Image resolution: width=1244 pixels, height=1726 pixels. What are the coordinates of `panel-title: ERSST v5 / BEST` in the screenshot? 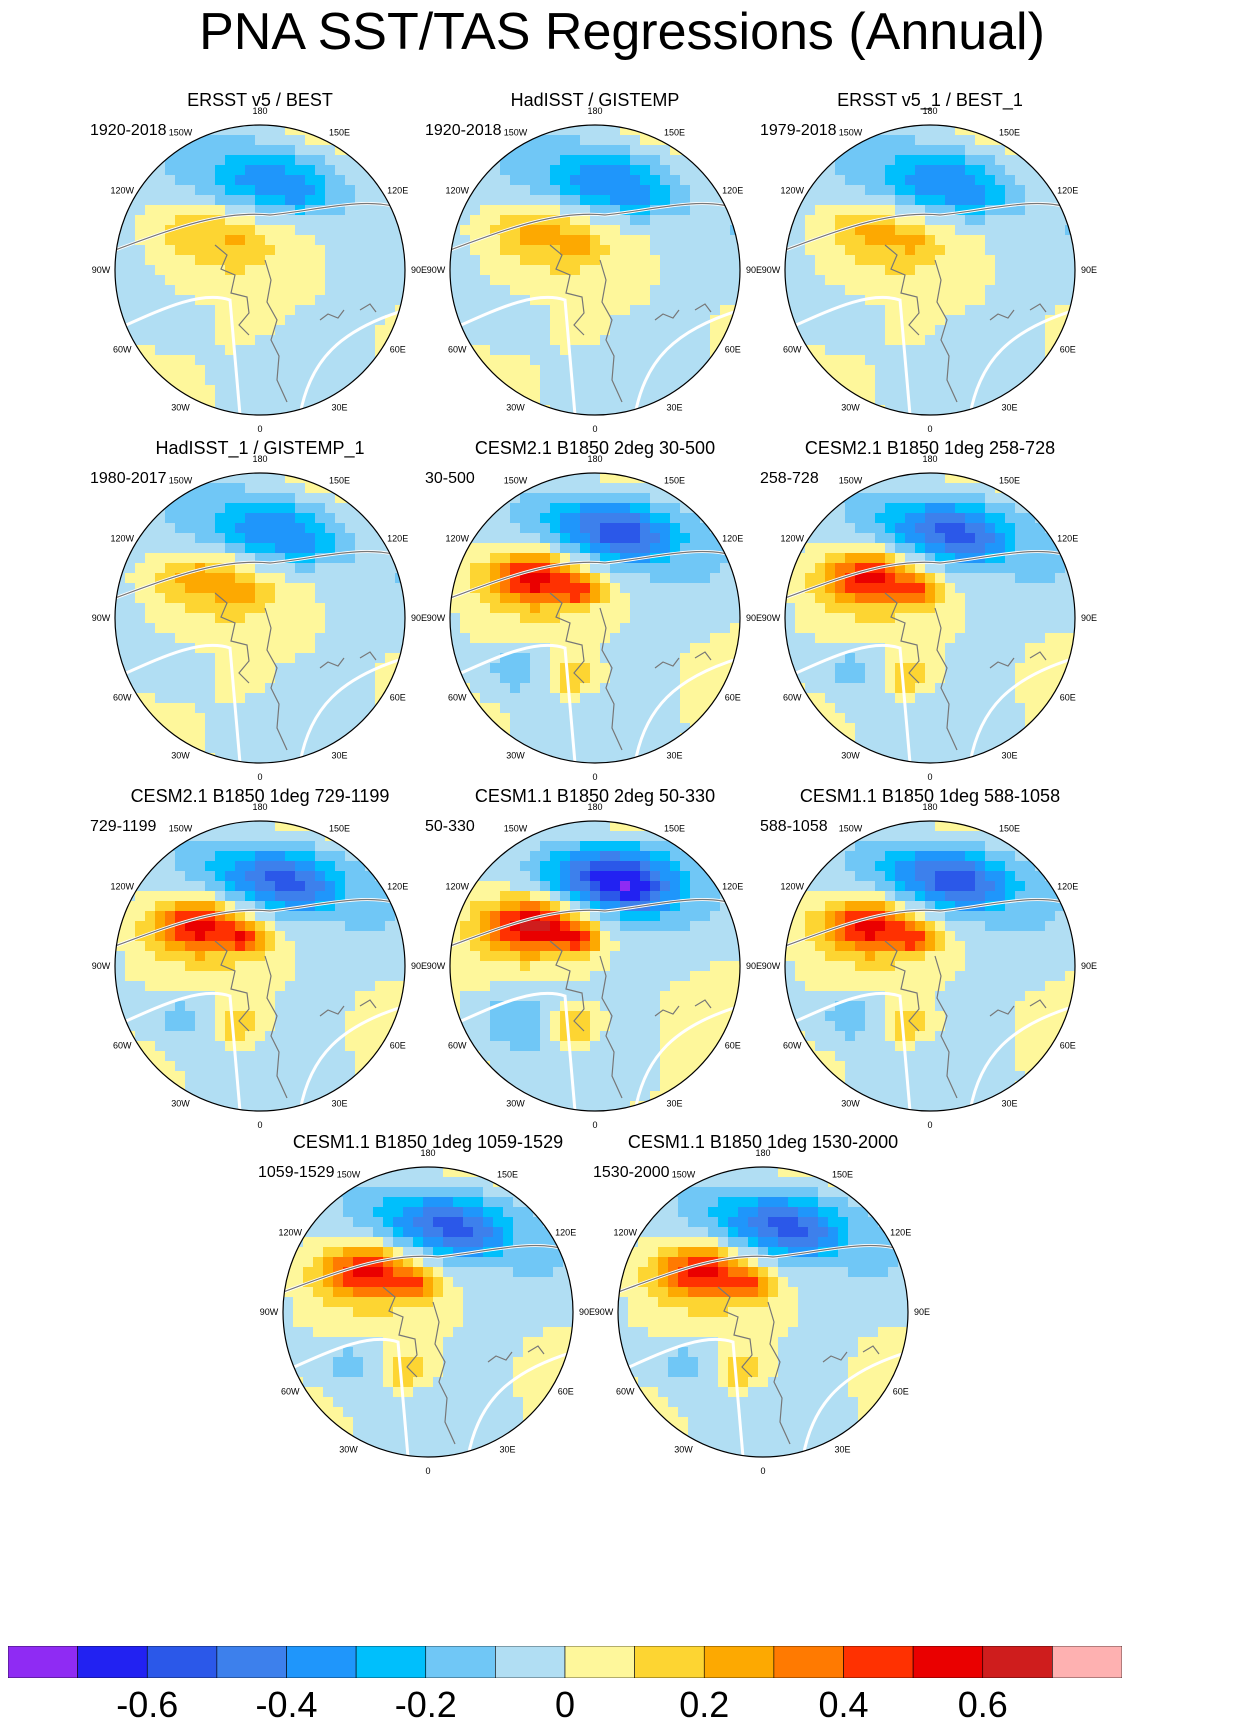 It's located at (260, 100).